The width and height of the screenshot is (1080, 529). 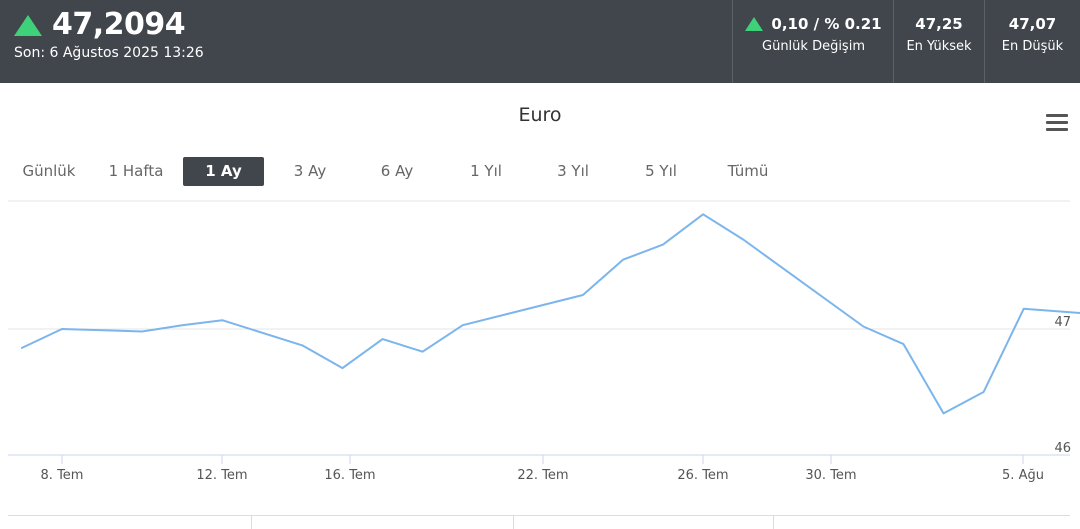 I want to click on daily-change: 0,10 / % 0.21 Günlük Değişim, so click(x=813, y=41).